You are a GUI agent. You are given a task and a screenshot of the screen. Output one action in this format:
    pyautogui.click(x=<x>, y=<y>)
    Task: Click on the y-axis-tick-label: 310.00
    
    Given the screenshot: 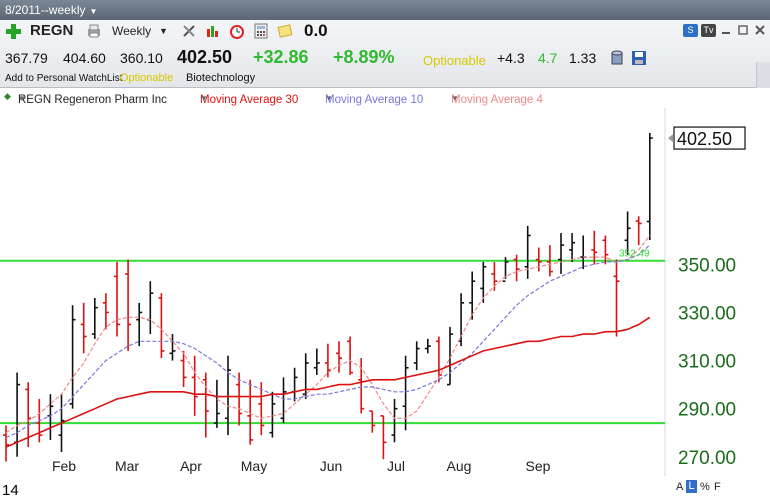 What is the action you would take?
    pyautogui.click(x=707, y=362)
    